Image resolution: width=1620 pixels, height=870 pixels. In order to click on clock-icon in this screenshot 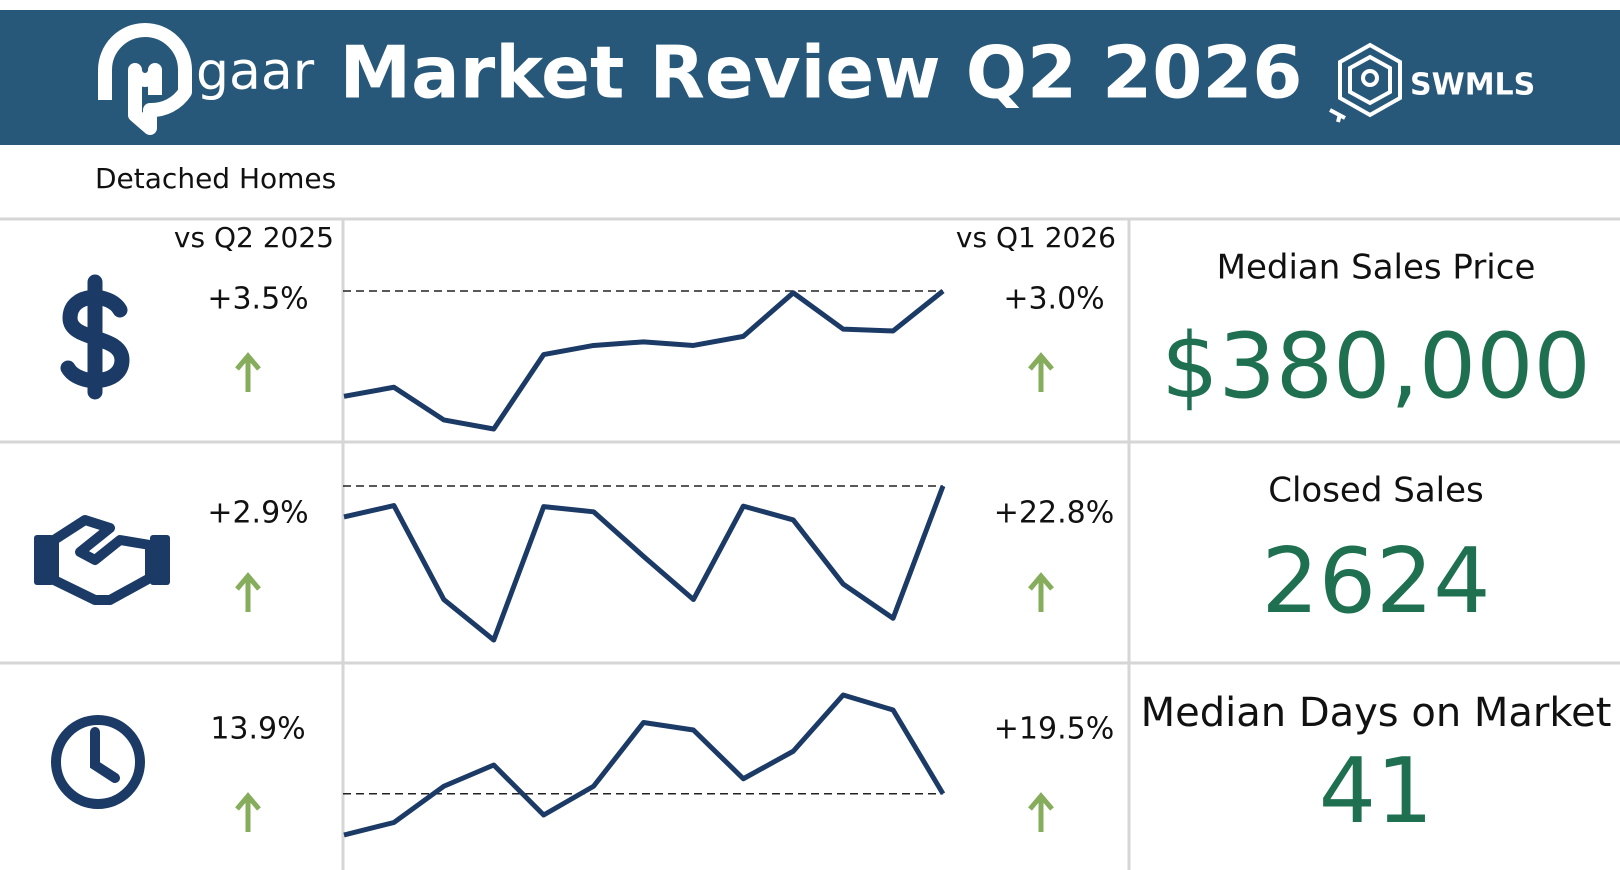, I will do `click(98, 762)`.